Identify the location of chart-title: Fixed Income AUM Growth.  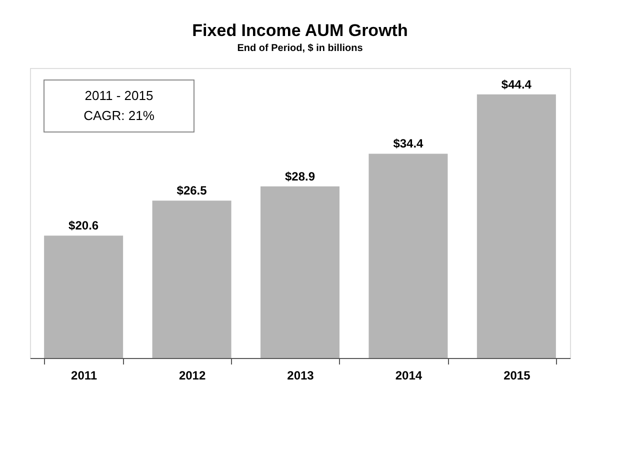
(300, 30).